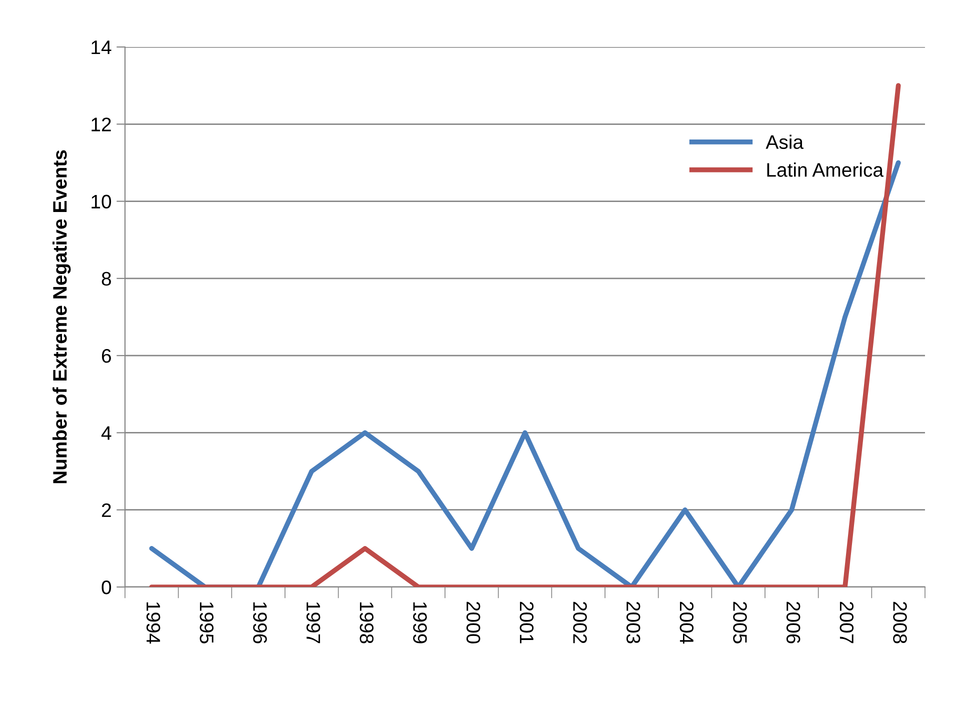 This screenshot has height=717, width=956. Describe the element at coordinates (847, 623) in the screenshot. I see `x-tick-label: 2007` at that location.